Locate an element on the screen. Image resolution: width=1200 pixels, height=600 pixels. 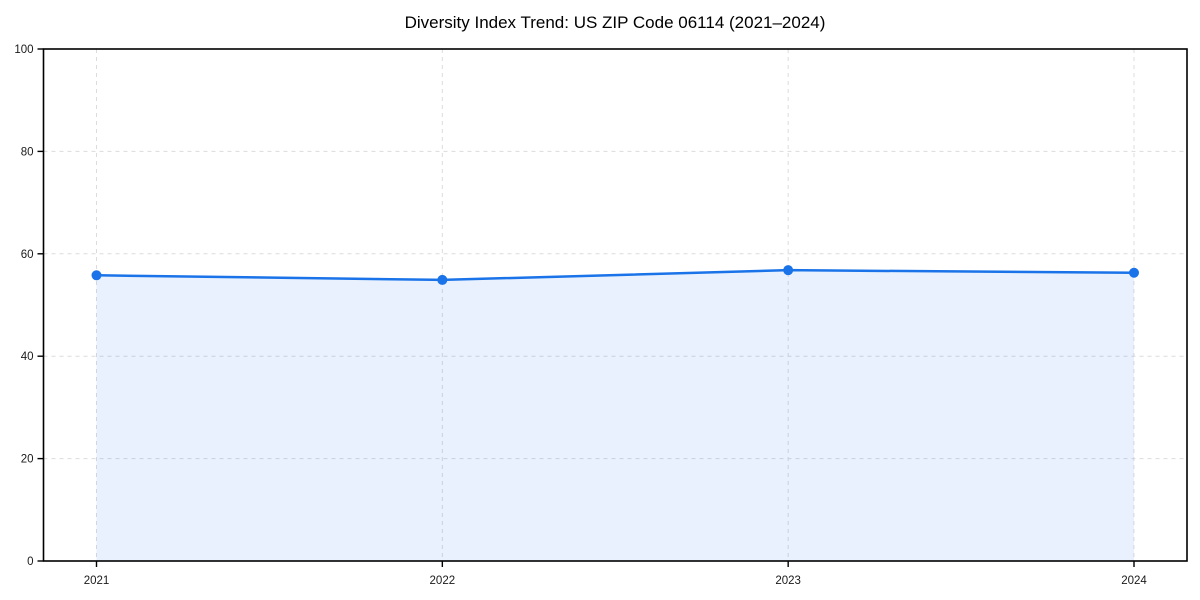
x-tick-label: 2023 is located at coordinates (788, 581).